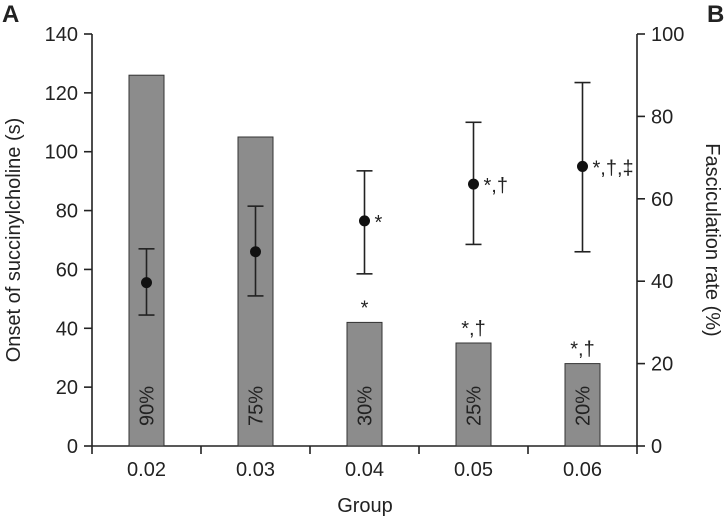 This screenshot has width=726, height=519. Describe the element at coordinates (257, 406) in the screenshot. I see `bar-label: 75%` at that location.